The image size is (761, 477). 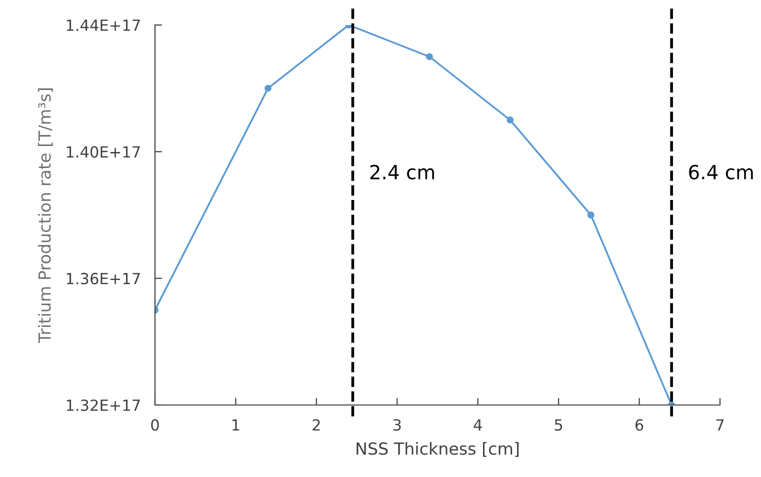 I want to click on x-tick-label: 2, so click(x=316, y=424).